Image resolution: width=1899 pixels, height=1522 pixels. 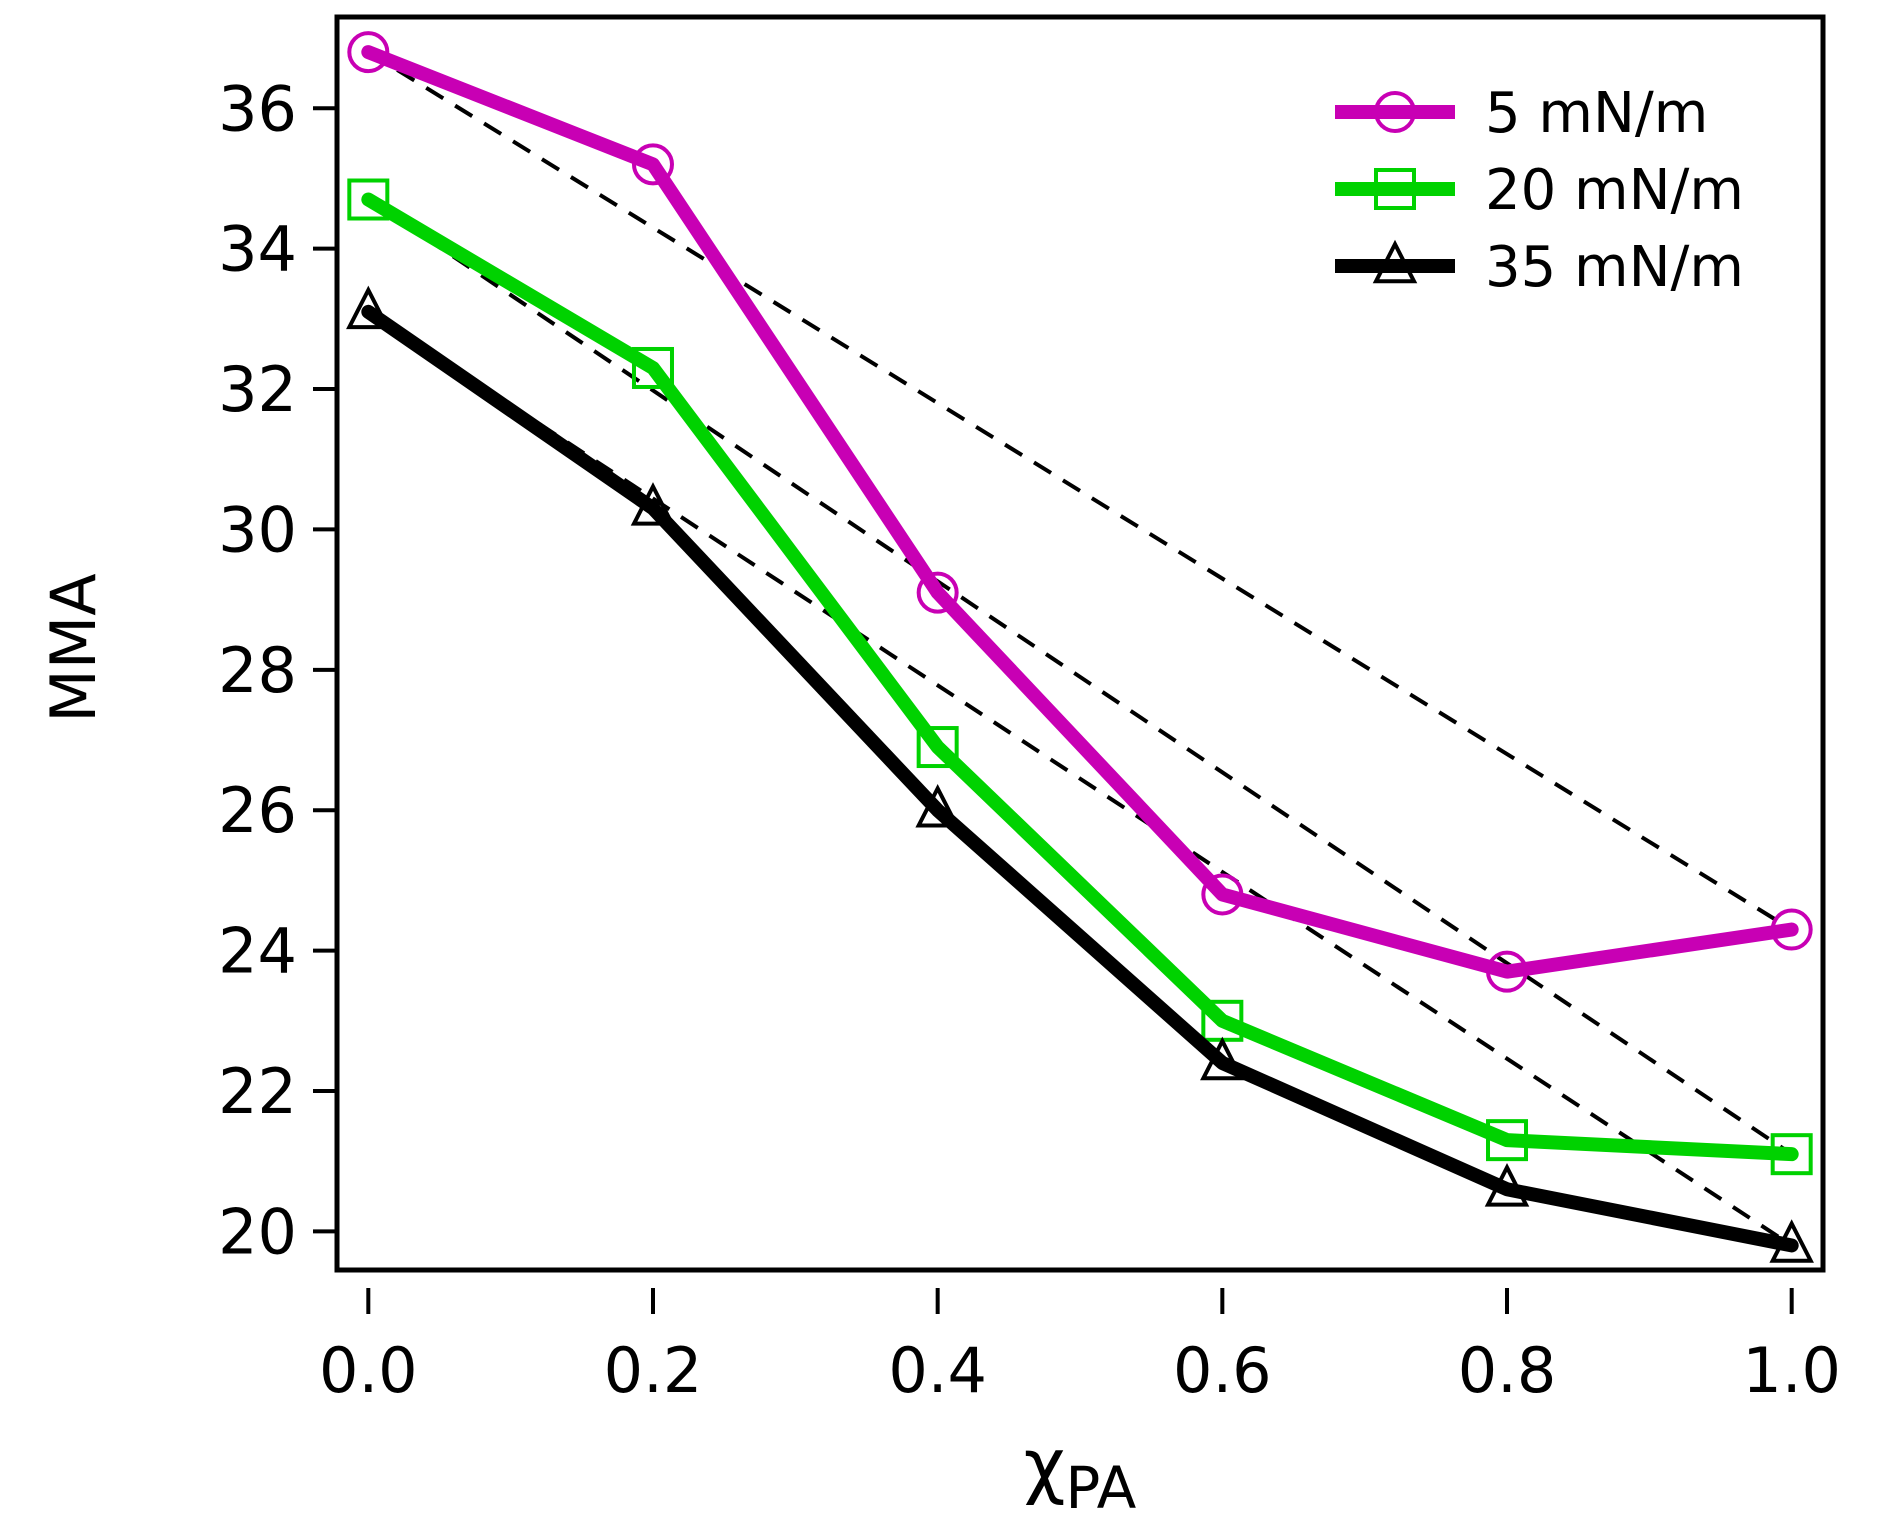 I want to click on legend-label-1: 20 mN/m, so click(x=1614, y=190).